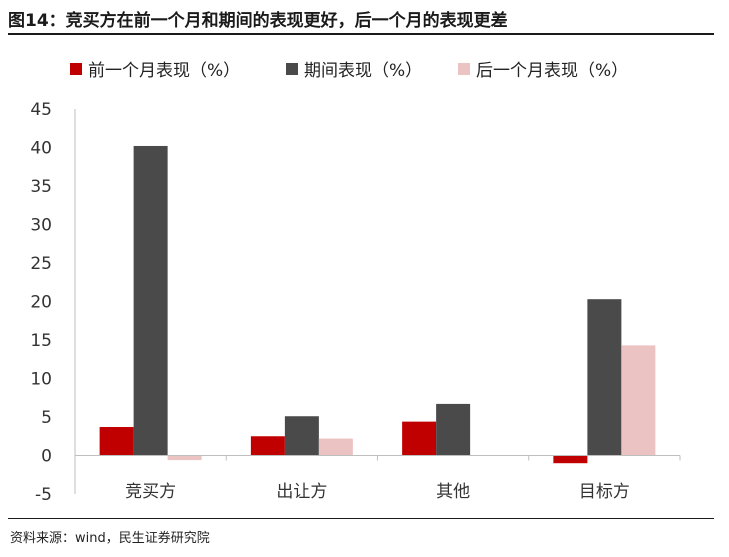 The height and width of the screenshot is (557, 729). I want to click on x-category-label: 其他, so click(453, 492).